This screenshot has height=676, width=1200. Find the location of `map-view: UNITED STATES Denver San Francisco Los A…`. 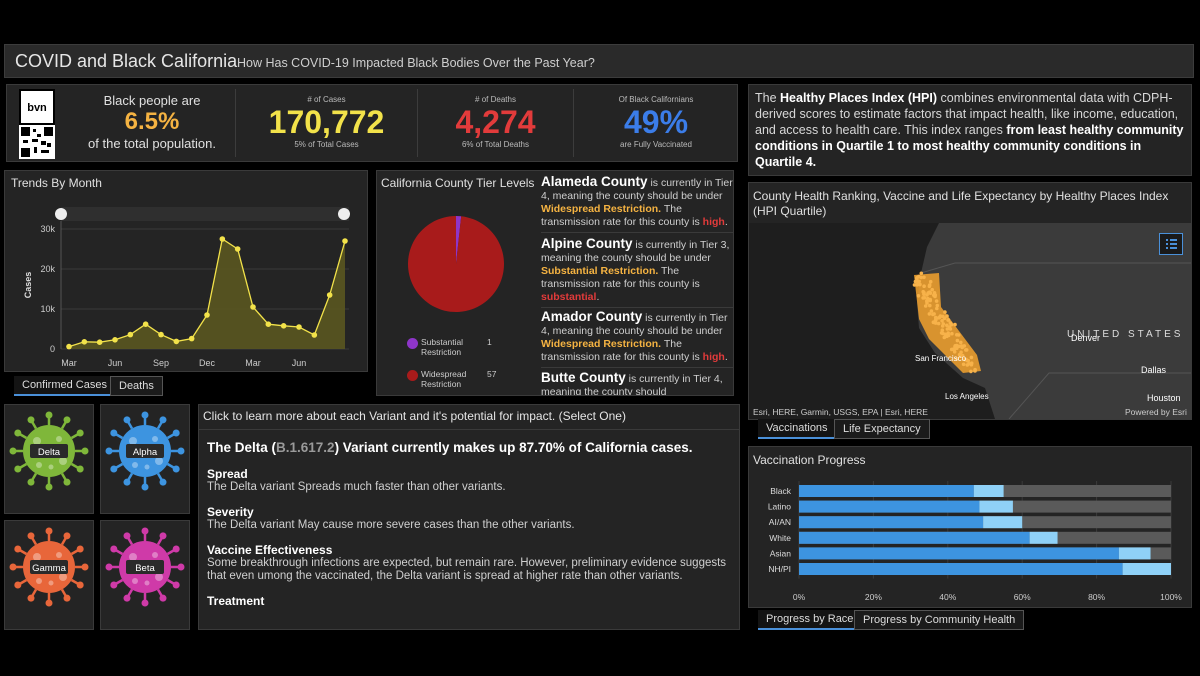

map-view: UNITED STATES Denver San Francisco Los A… is located at coordinates (970, 321).